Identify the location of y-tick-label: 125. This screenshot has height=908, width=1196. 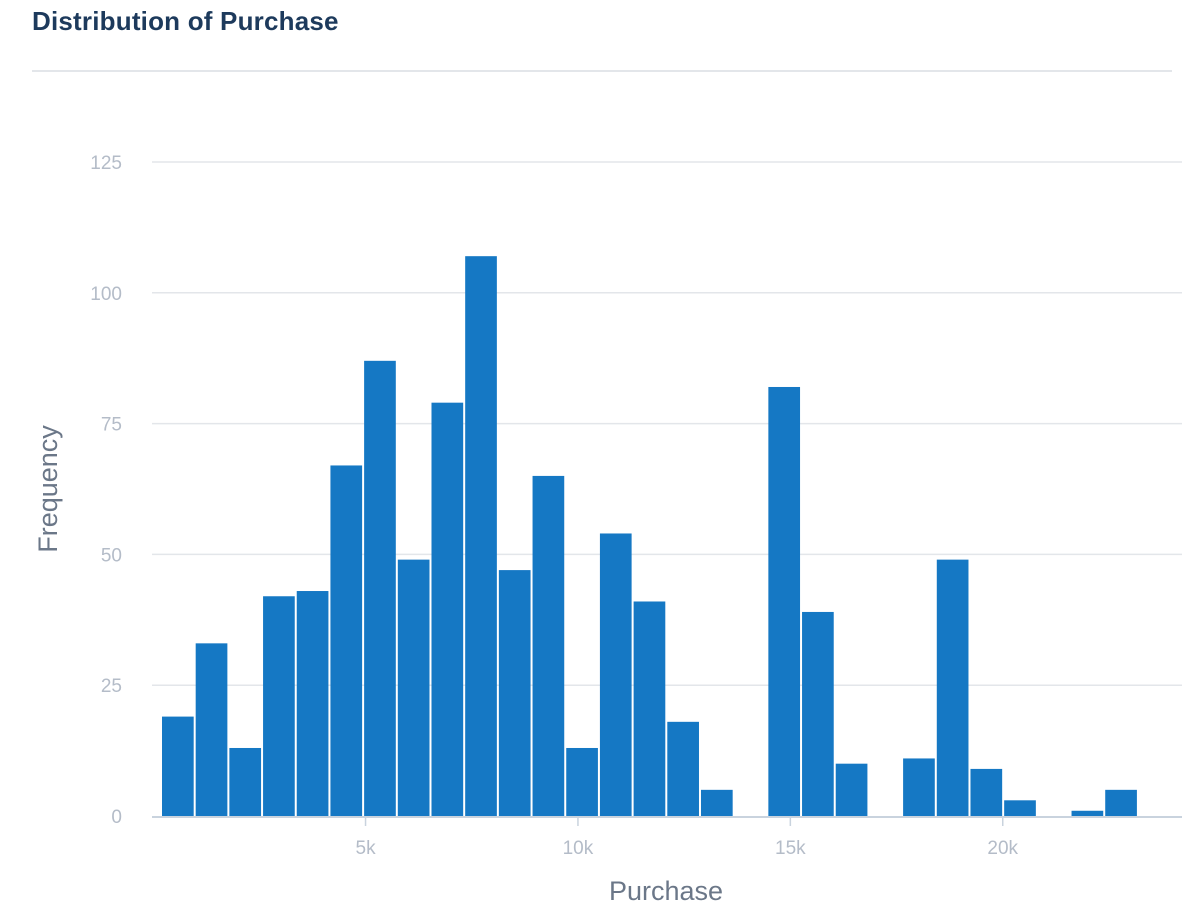
(106, 163).